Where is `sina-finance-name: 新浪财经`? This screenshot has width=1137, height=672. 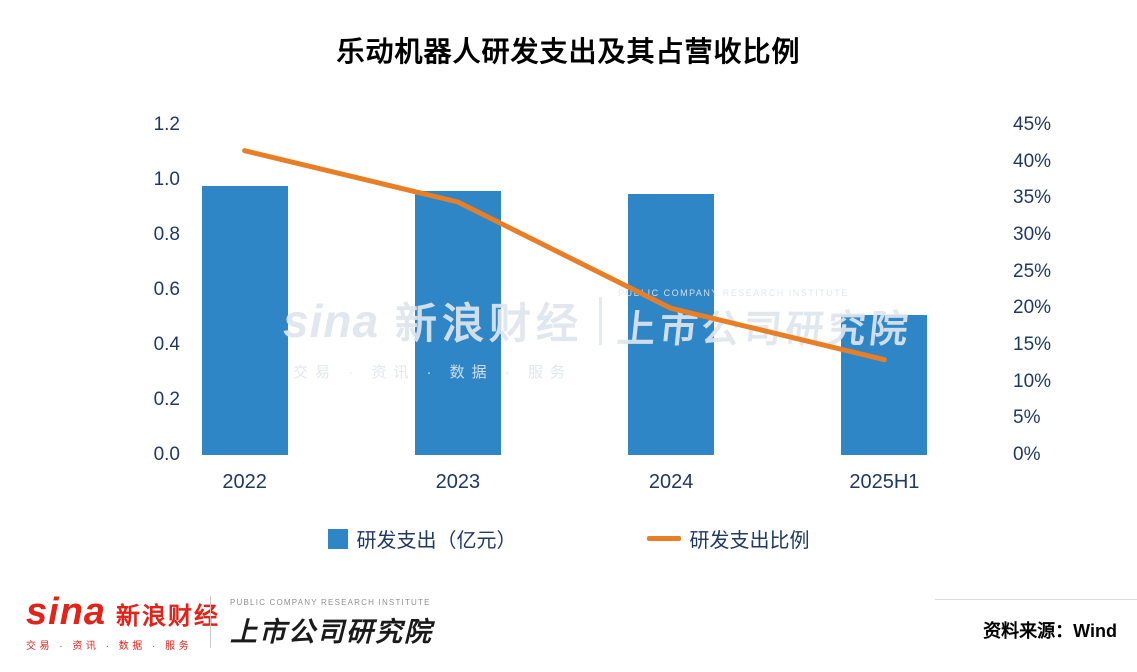
sina-finance-name: 新浪财经 is located at coordinates (168, 616).